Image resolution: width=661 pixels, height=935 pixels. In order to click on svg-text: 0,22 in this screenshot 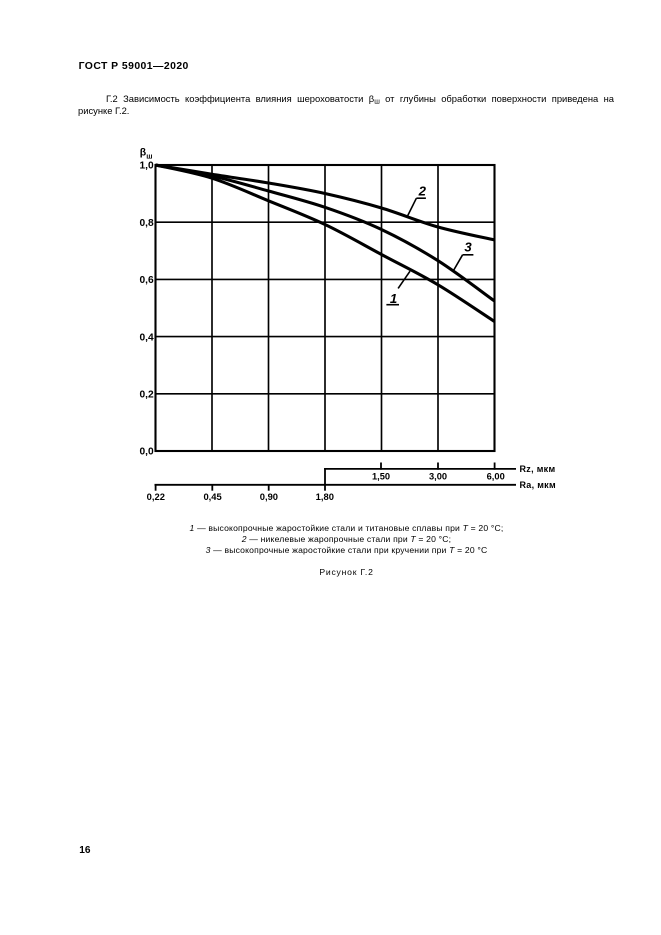, I will do `click(156, 496)`.